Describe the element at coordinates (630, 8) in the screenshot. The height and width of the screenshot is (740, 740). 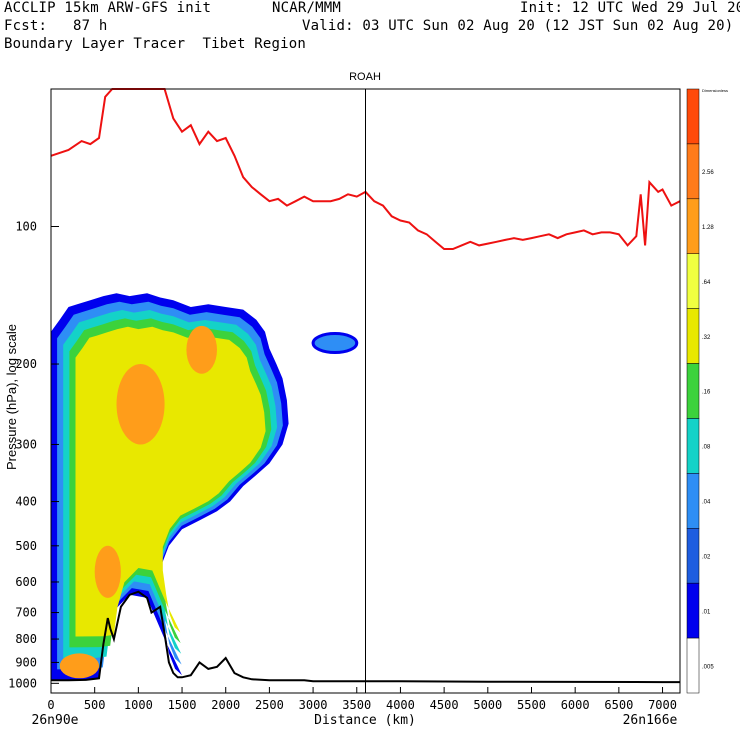
I see `header-init: Init: 12 UTC Wed 29 Jul 20` at that location.